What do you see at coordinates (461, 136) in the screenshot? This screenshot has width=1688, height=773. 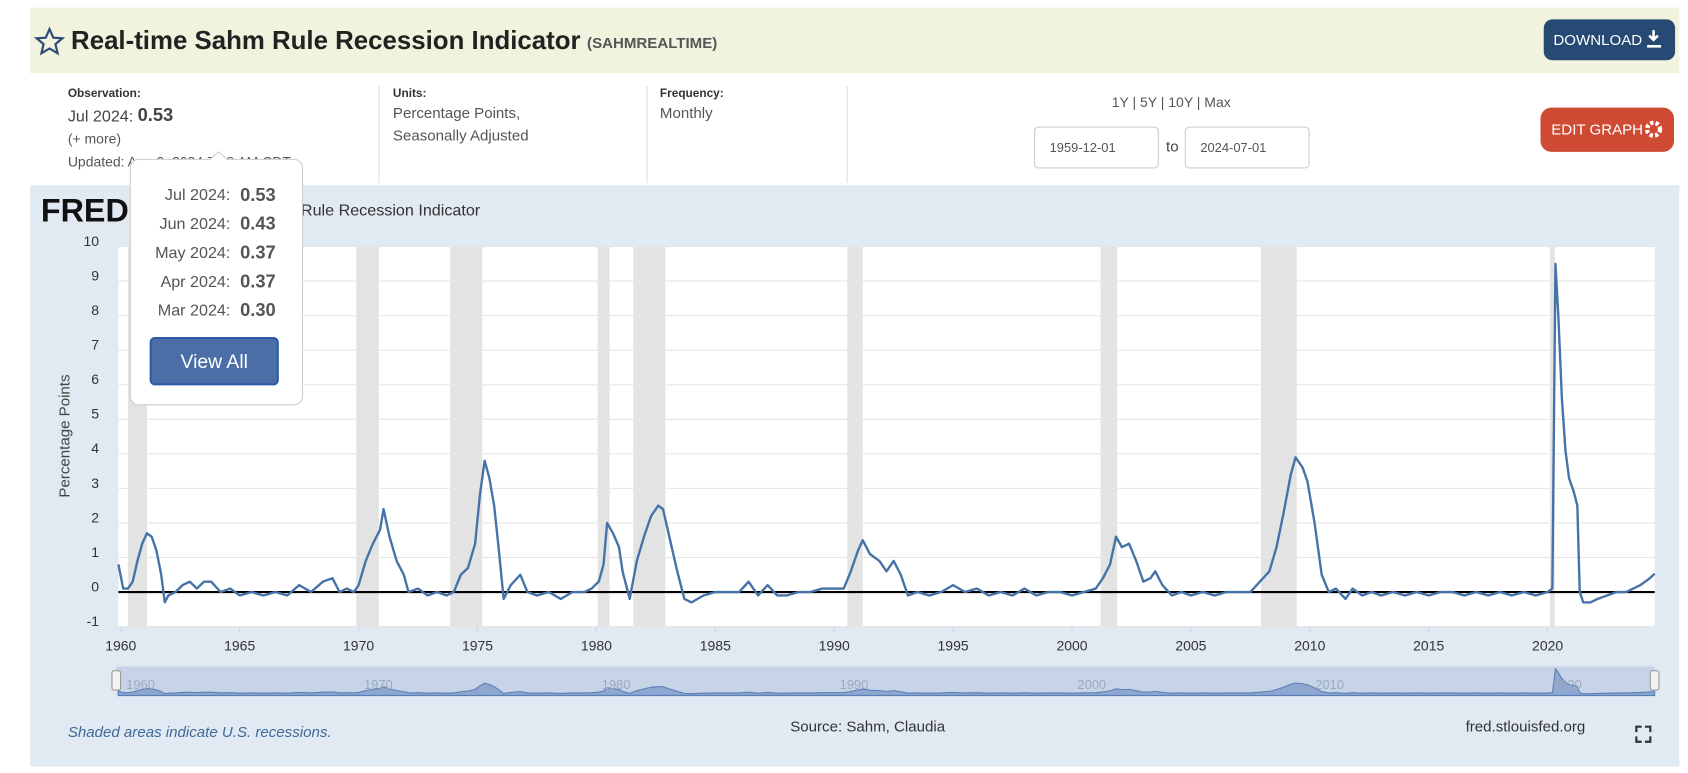 I see `units: Seasonally Adjusted` at bounding box center [461, 136].